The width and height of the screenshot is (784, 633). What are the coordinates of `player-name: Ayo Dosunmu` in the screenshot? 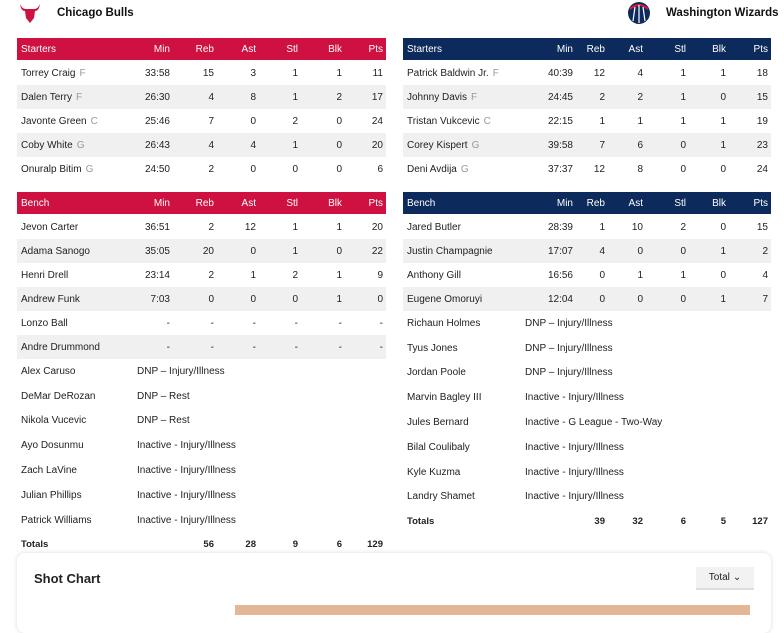 It's located at (52, 446).